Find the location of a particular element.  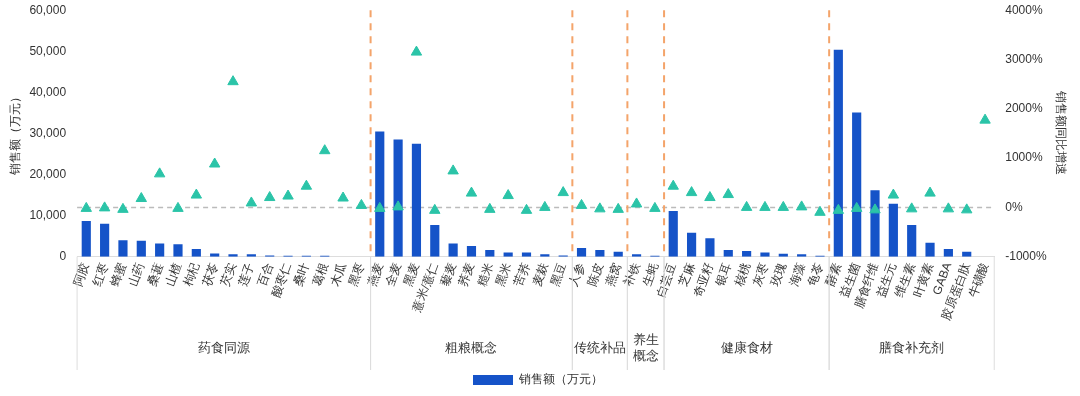

x-tick-label: 陈皮 is located at coordinates (595, 274).